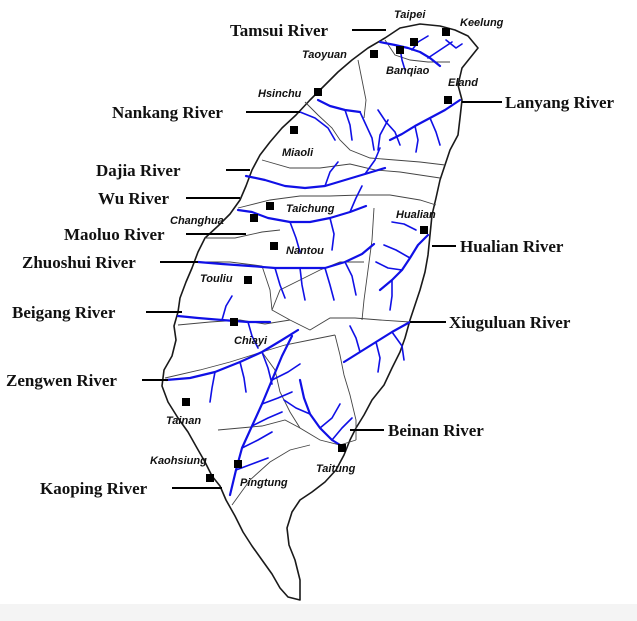  What do you see at coordinates (408, 71) in the screenshot?
I see `city-label-banqiao: Banqiao` at bounding box center [408, 71].